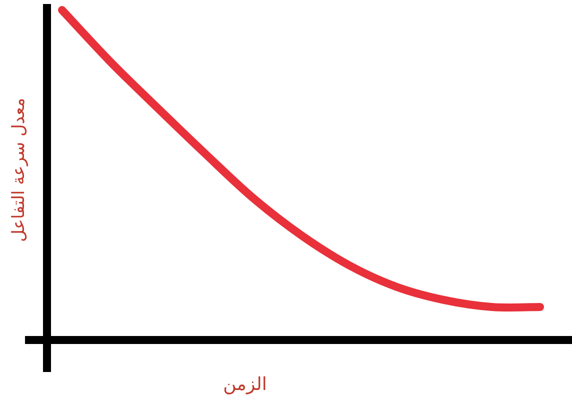 The image size is (572, 402). What do you see at coordinates (245, 384) in the screenshot?
I see `x-axis-title: الزمن` at bounding box center [245, 384].